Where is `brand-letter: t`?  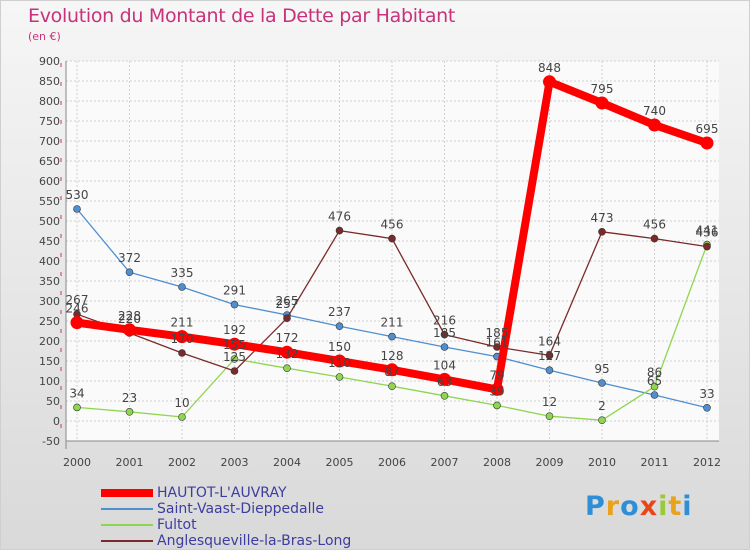
brand-letter: t is located at coordinates (675, 506).